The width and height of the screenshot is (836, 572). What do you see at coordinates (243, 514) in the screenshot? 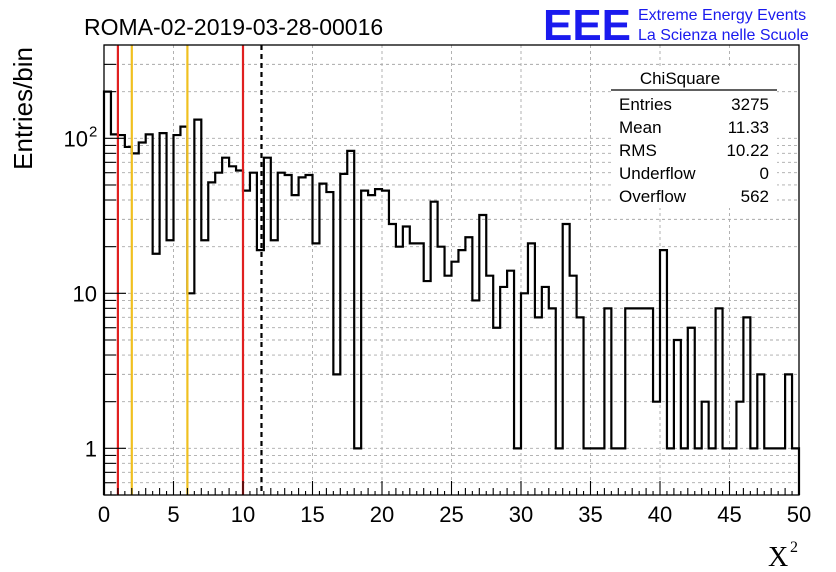
I see `x-tick-label: 10` at bounding box center [243, 514].